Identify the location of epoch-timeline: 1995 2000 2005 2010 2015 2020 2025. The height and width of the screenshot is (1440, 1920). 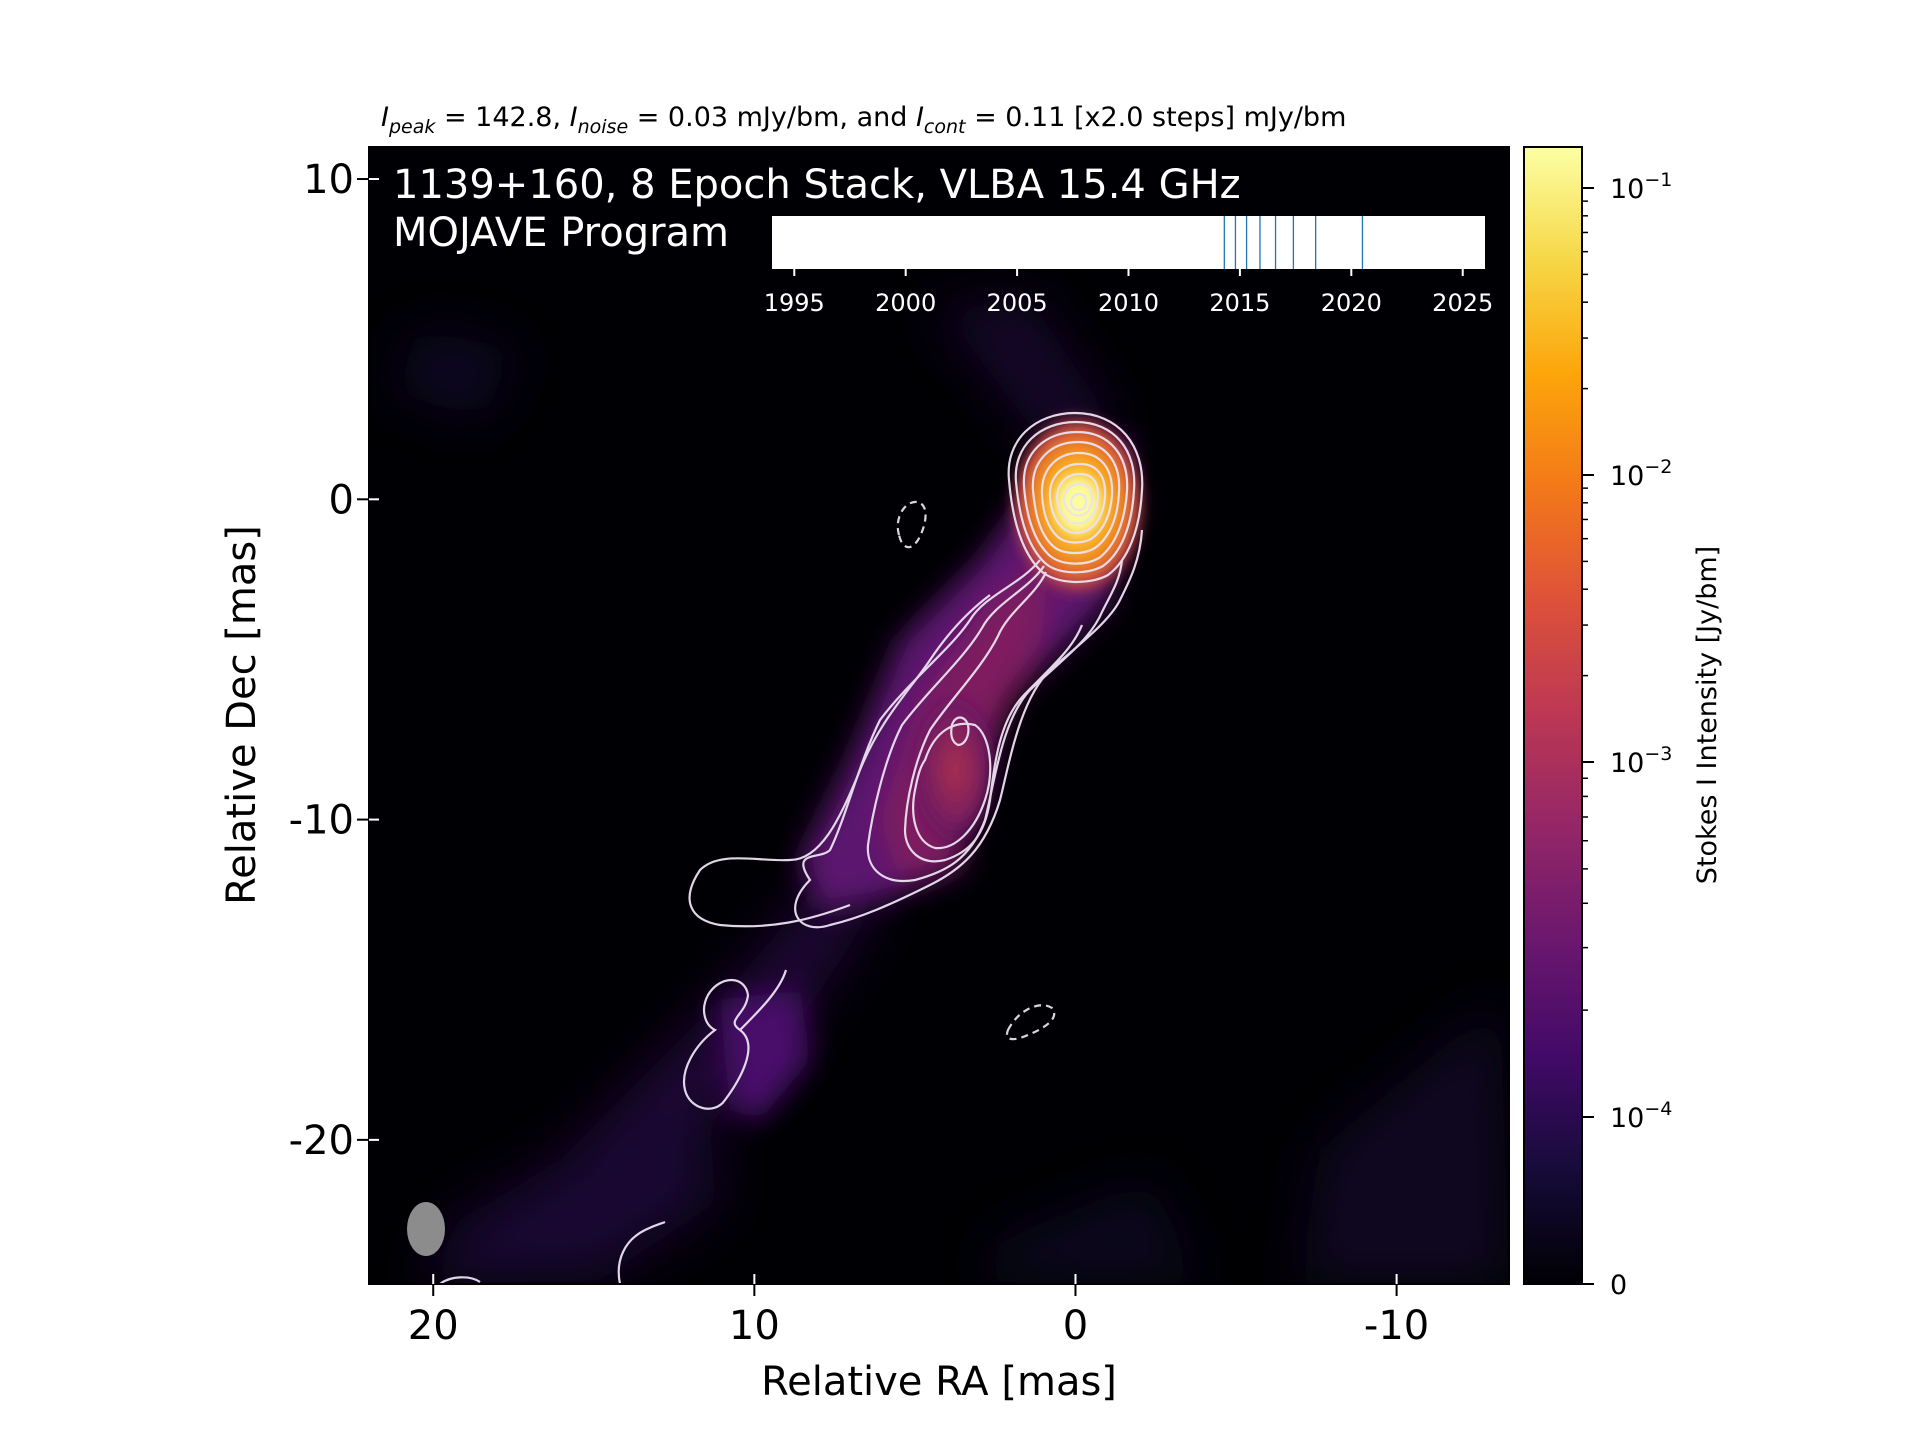
(1128, 266).